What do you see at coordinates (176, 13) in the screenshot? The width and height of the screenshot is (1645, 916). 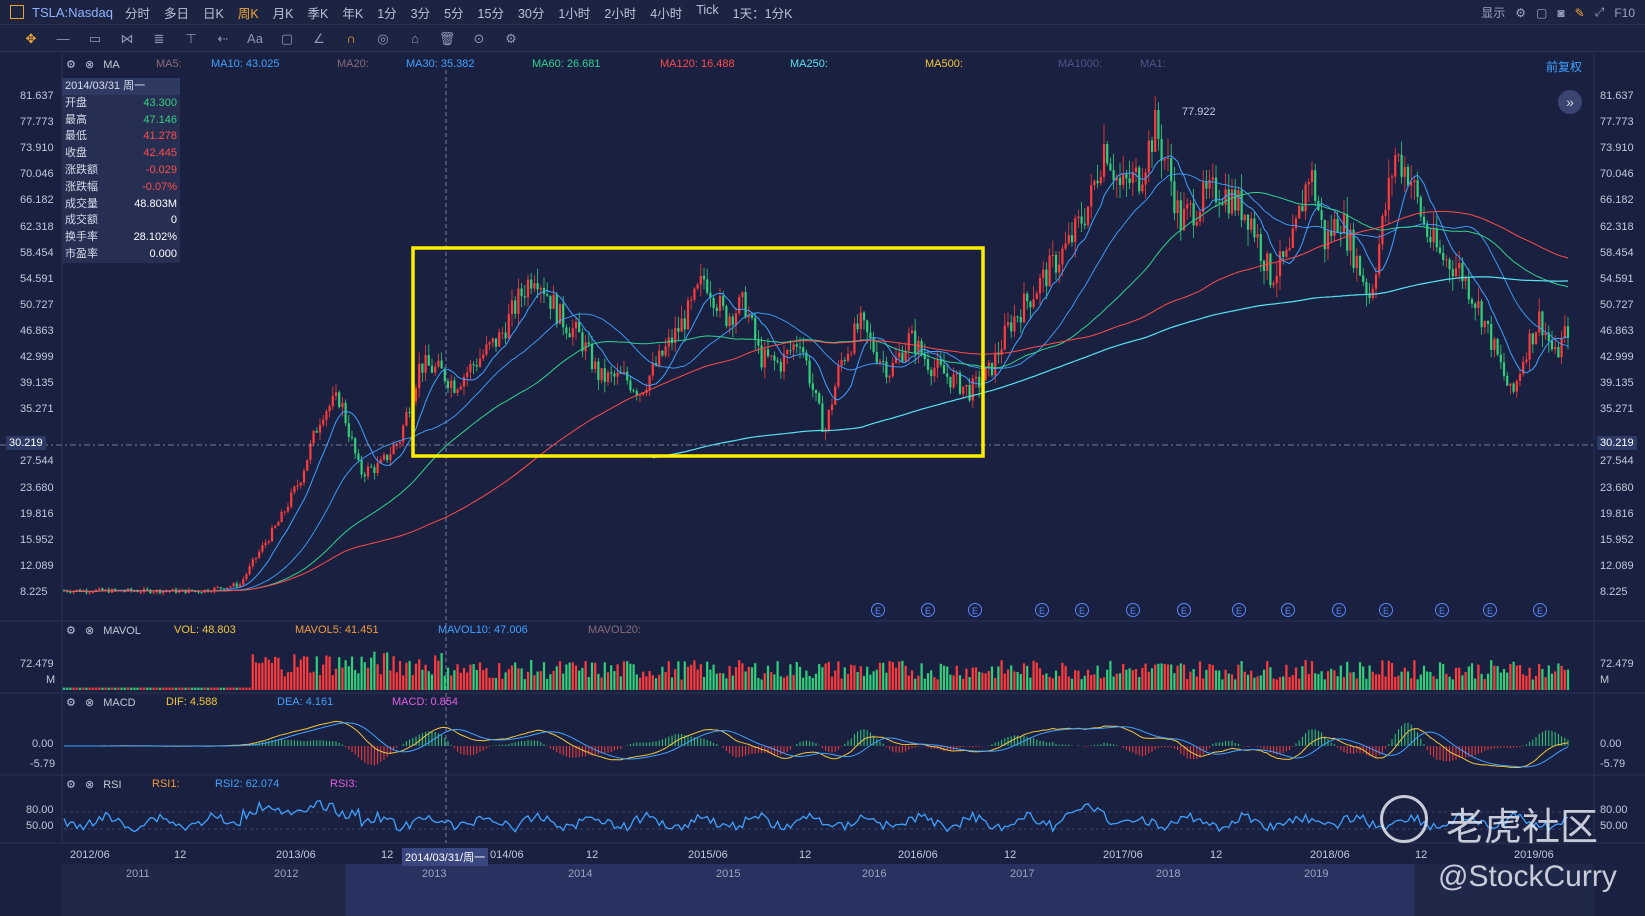 I see `timeframe-tab: 多日` at bounding box center [176, 13].